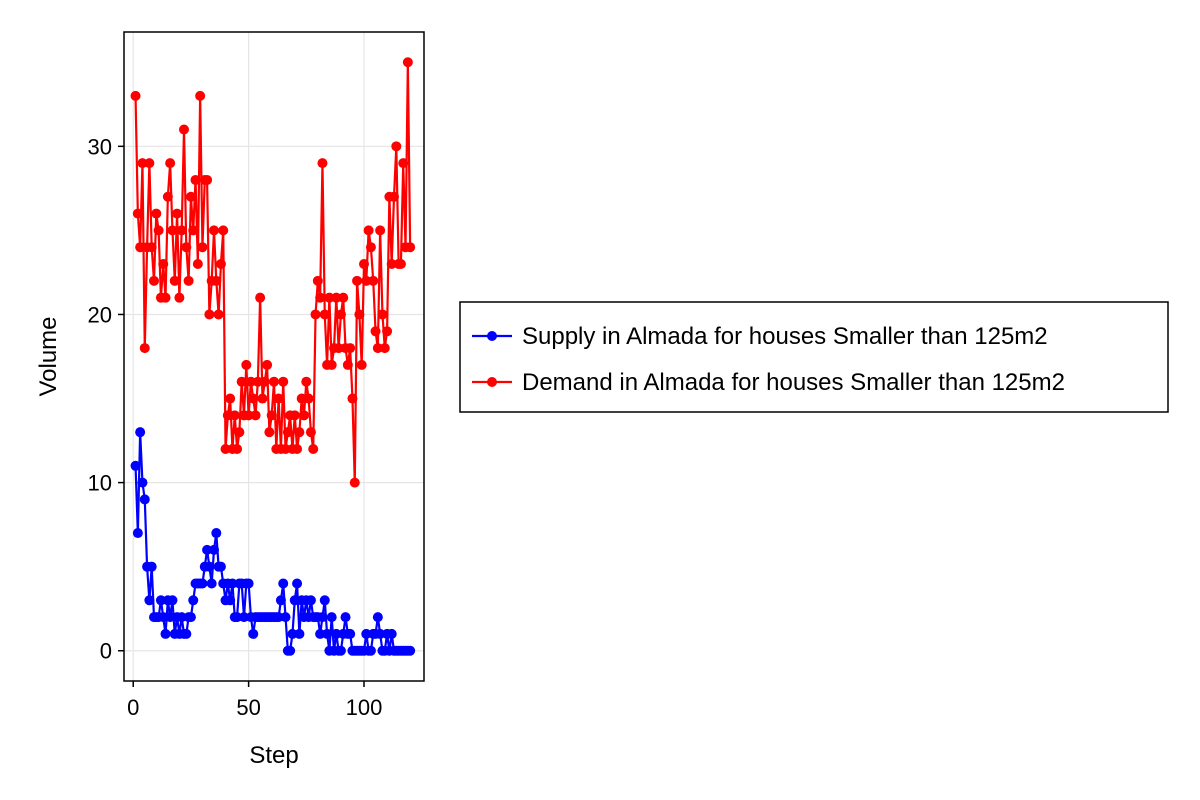 The height and width of the screenshot is (800, 1200). Describe the element at coordinates (248, 707) in the screenshot. I see `x-tick-label: 50` at that location.